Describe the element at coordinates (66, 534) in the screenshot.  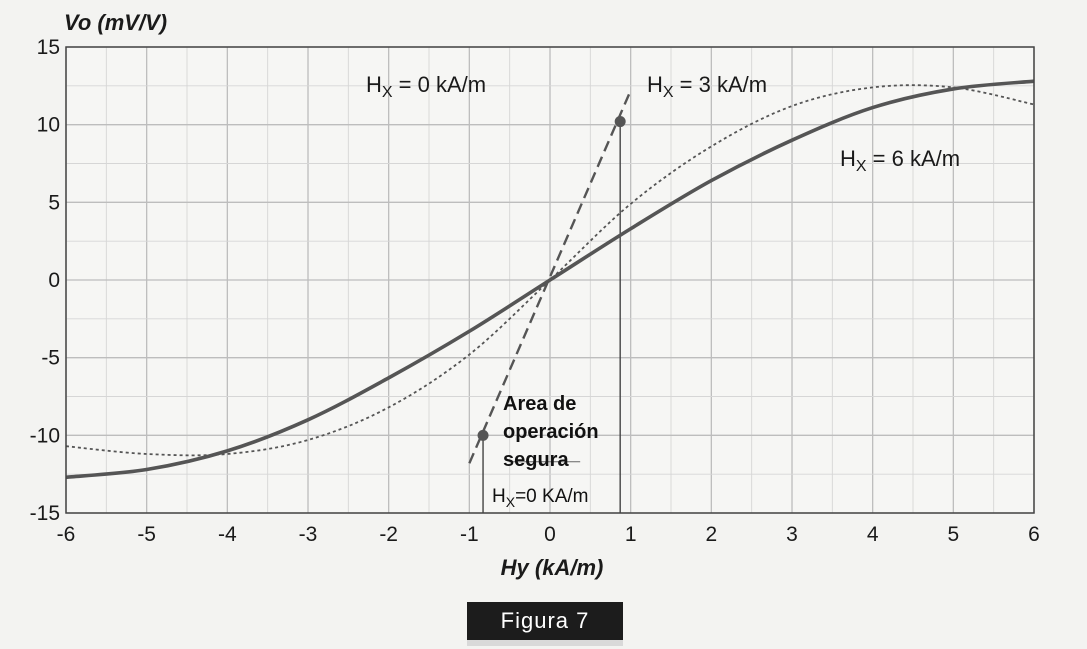
I see `x-tick-label: -6` at that location.